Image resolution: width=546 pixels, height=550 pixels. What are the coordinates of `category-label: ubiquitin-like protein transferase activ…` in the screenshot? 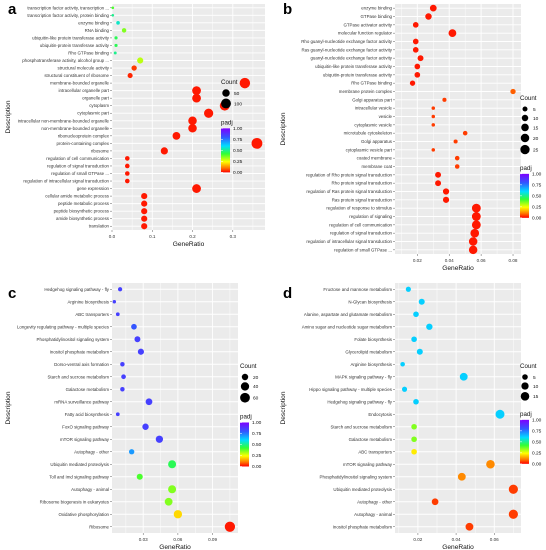 It's located at (71, 37).